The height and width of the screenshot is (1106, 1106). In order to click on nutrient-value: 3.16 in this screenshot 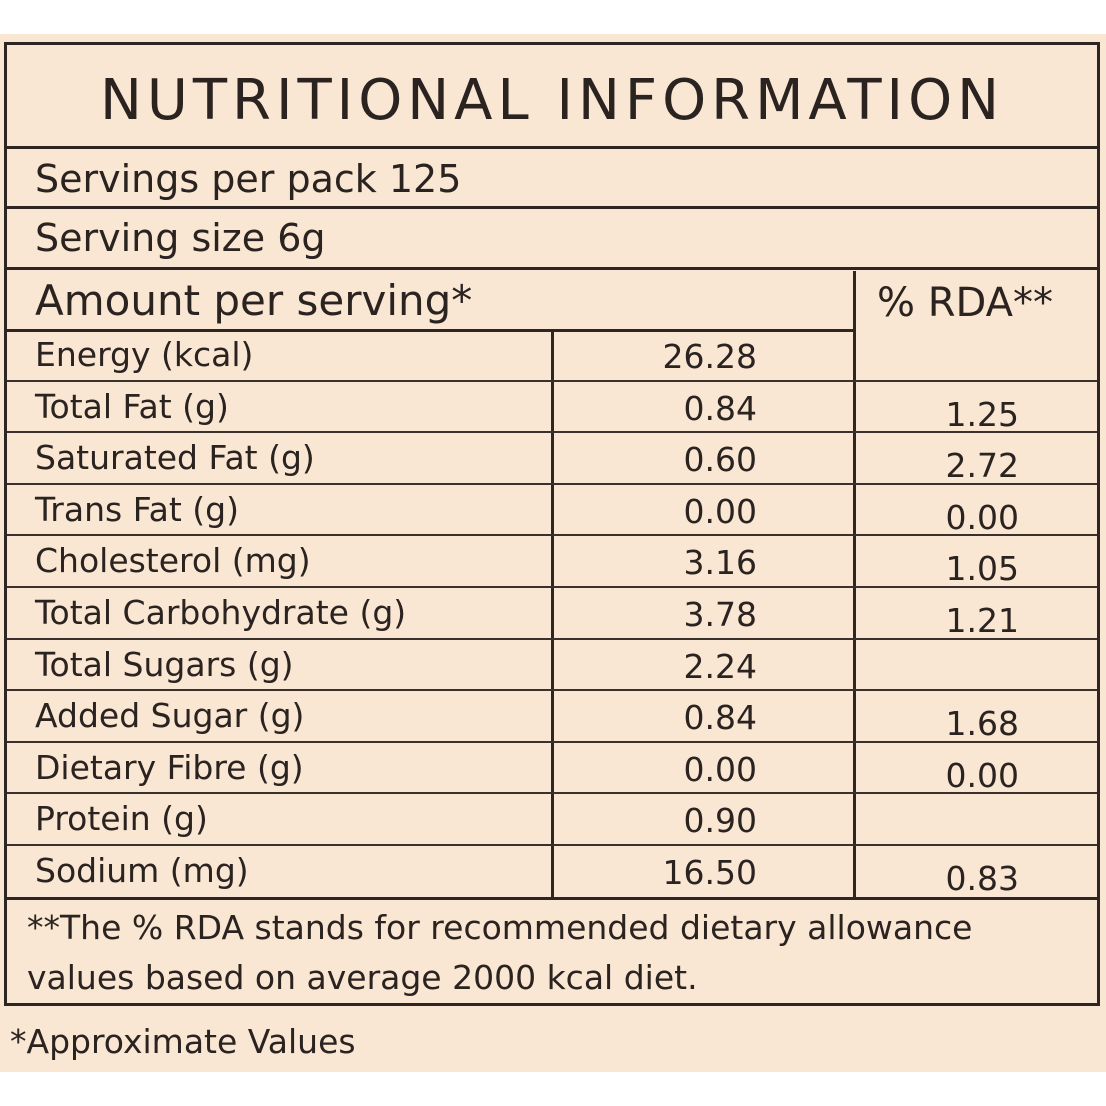, I will do `click(720, 563)`.